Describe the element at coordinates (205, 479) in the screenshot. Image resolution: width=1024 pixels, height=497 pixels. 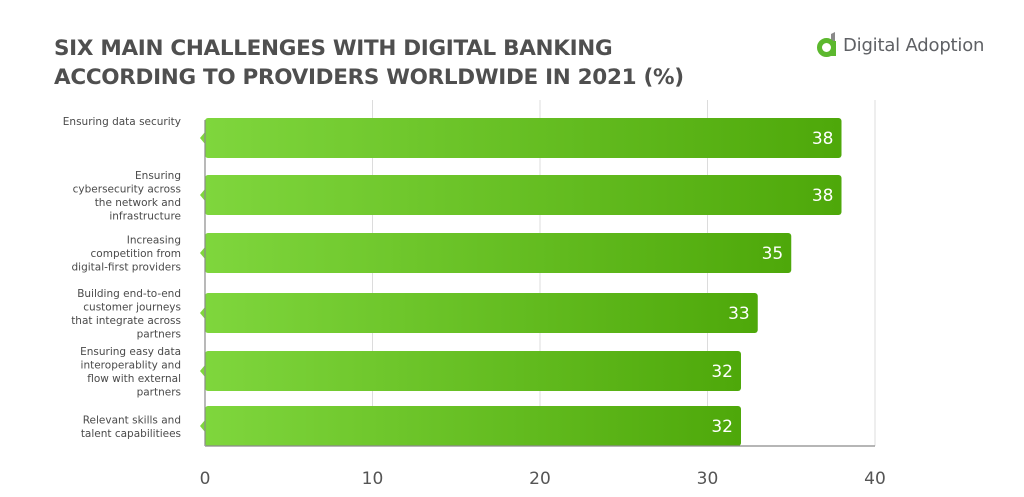
I see `x-tick-label-0: 0` at that location.